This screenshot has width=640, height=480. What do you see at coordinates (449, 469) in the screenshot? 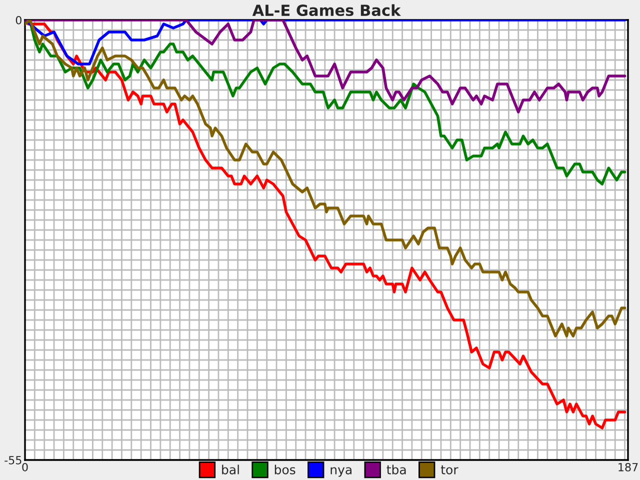
I see `legend-label: tor` at bounding box center [449, 469].